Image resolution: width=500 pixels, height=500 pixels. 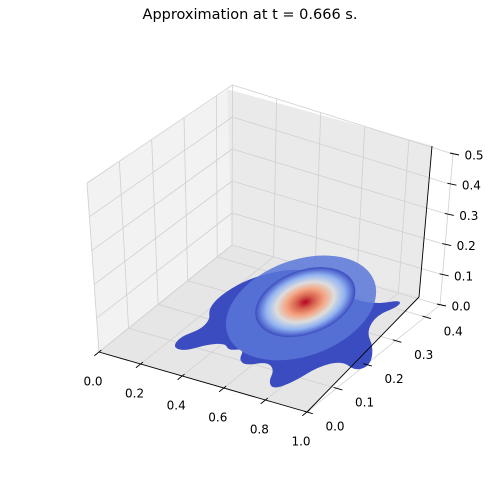 I want to click on y-axis-line, so click(x=363, y=354).